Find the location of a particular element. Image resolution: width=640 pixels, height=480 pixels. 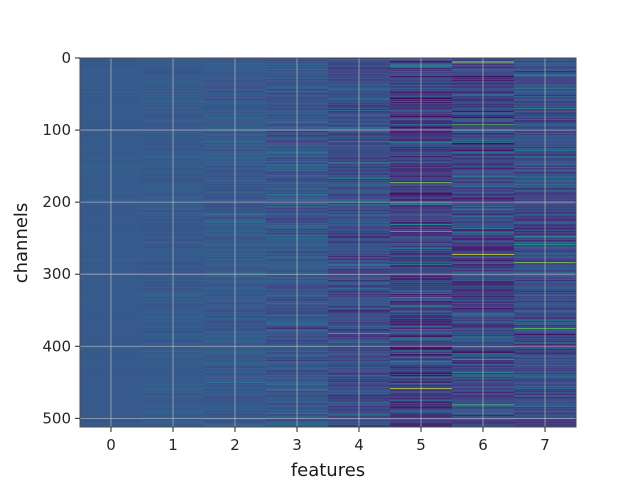

x-axis-ticks: 0 1 2 3 4 5 6 7 is located at coordinates (328, 440).